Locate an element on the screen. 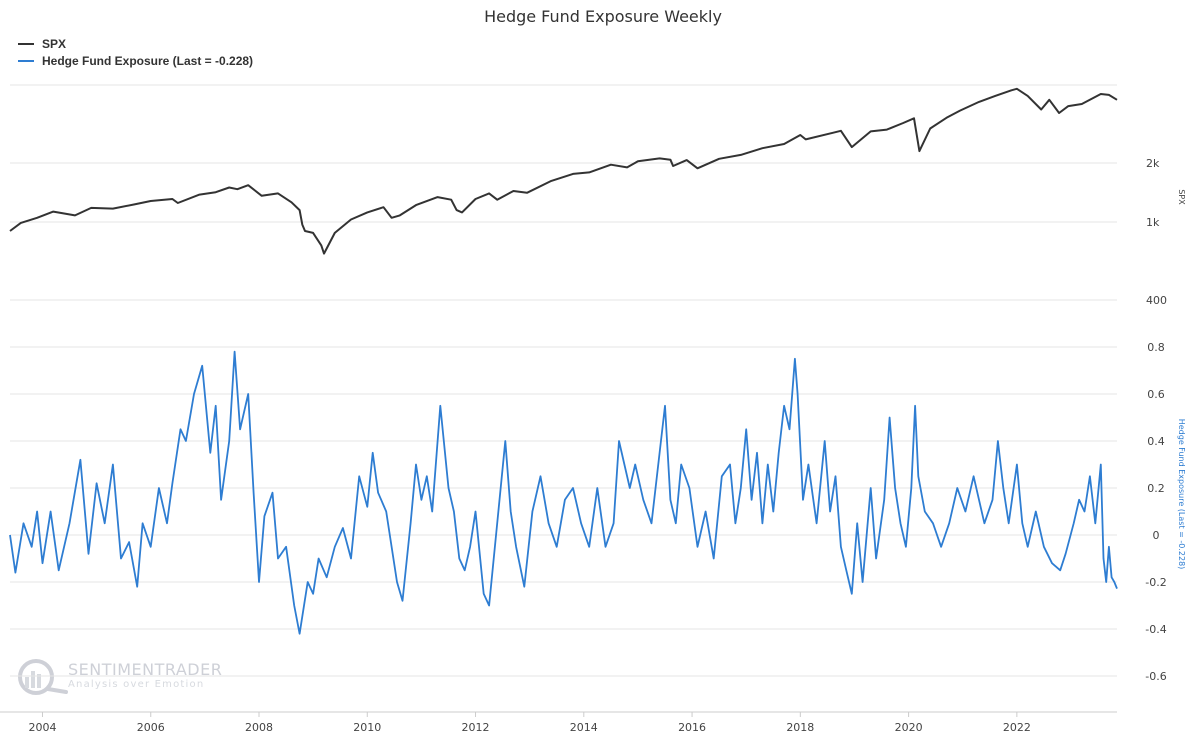 Image resolution: width=1200 pixels, height=750 pixels. hedge-fund-y-tick-label: 0.2 is located at coordinates (1156, 488).